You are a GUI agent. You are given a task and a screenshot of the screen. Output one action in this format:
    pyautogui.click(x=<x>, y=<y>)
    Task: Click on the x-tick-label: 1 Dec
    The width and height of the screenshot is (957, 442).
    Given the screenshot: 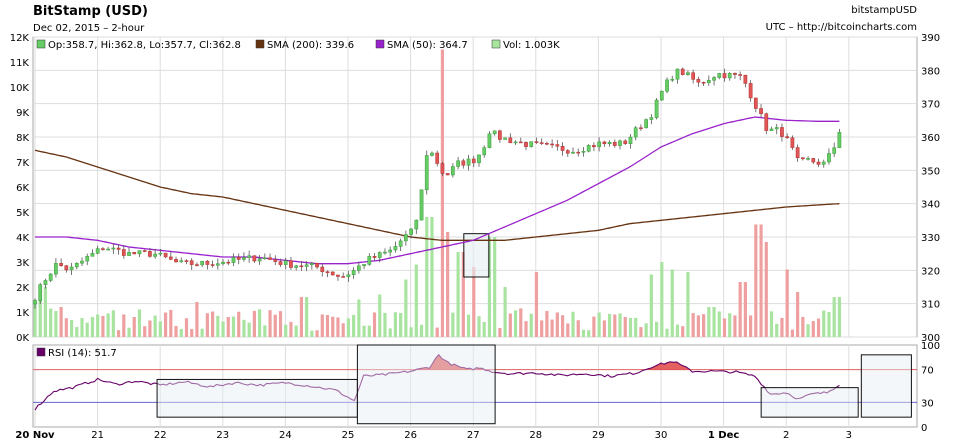 What is the action you would take?
    pyautogui.click(x=724, y=435)
    